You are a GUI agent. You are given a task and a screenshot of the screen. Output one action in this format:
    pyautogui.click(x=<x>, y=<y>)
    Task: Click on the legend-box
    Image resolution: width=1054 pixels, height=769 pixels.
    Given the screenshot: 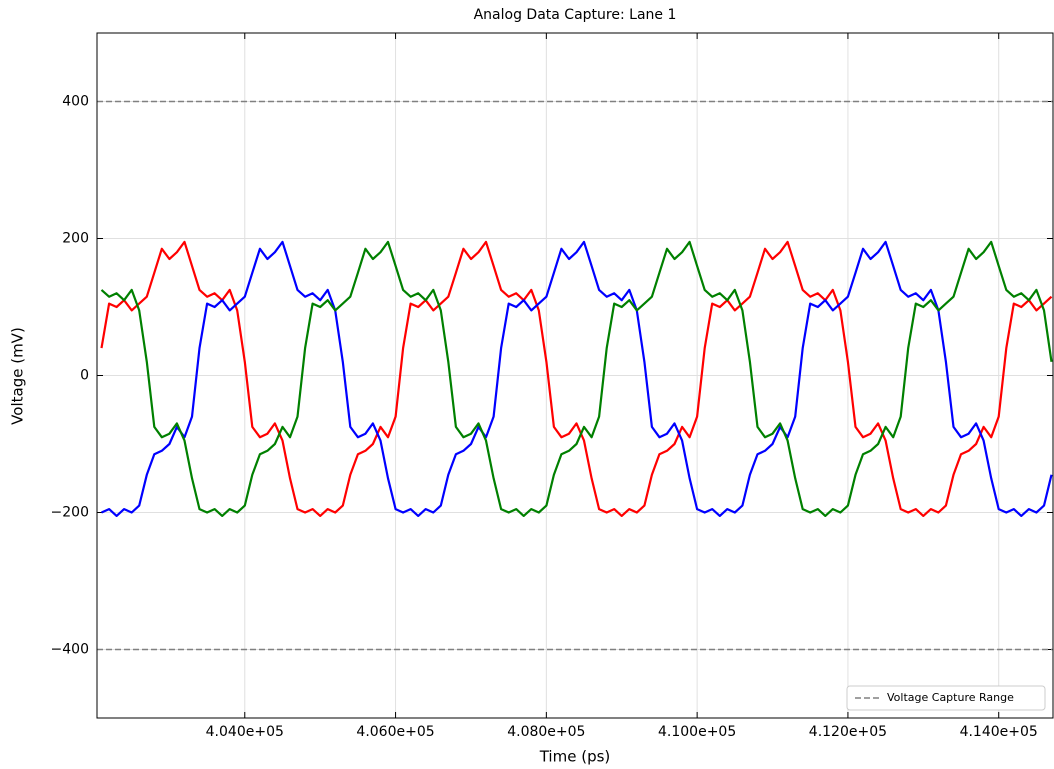 What is the action you would take?
    pyautogui.click(x=946, y=698)
    